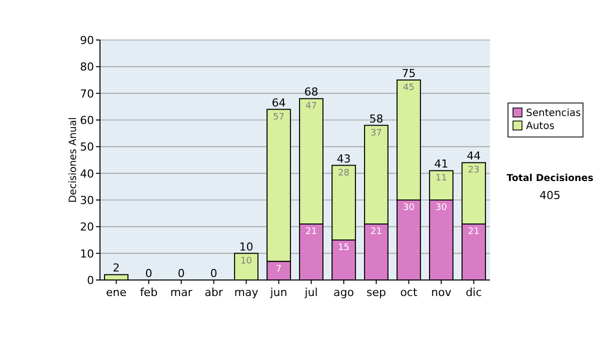 This screenshot has height=340, width=600. I want to click on x-tick-label: feb, so click(149, 292).